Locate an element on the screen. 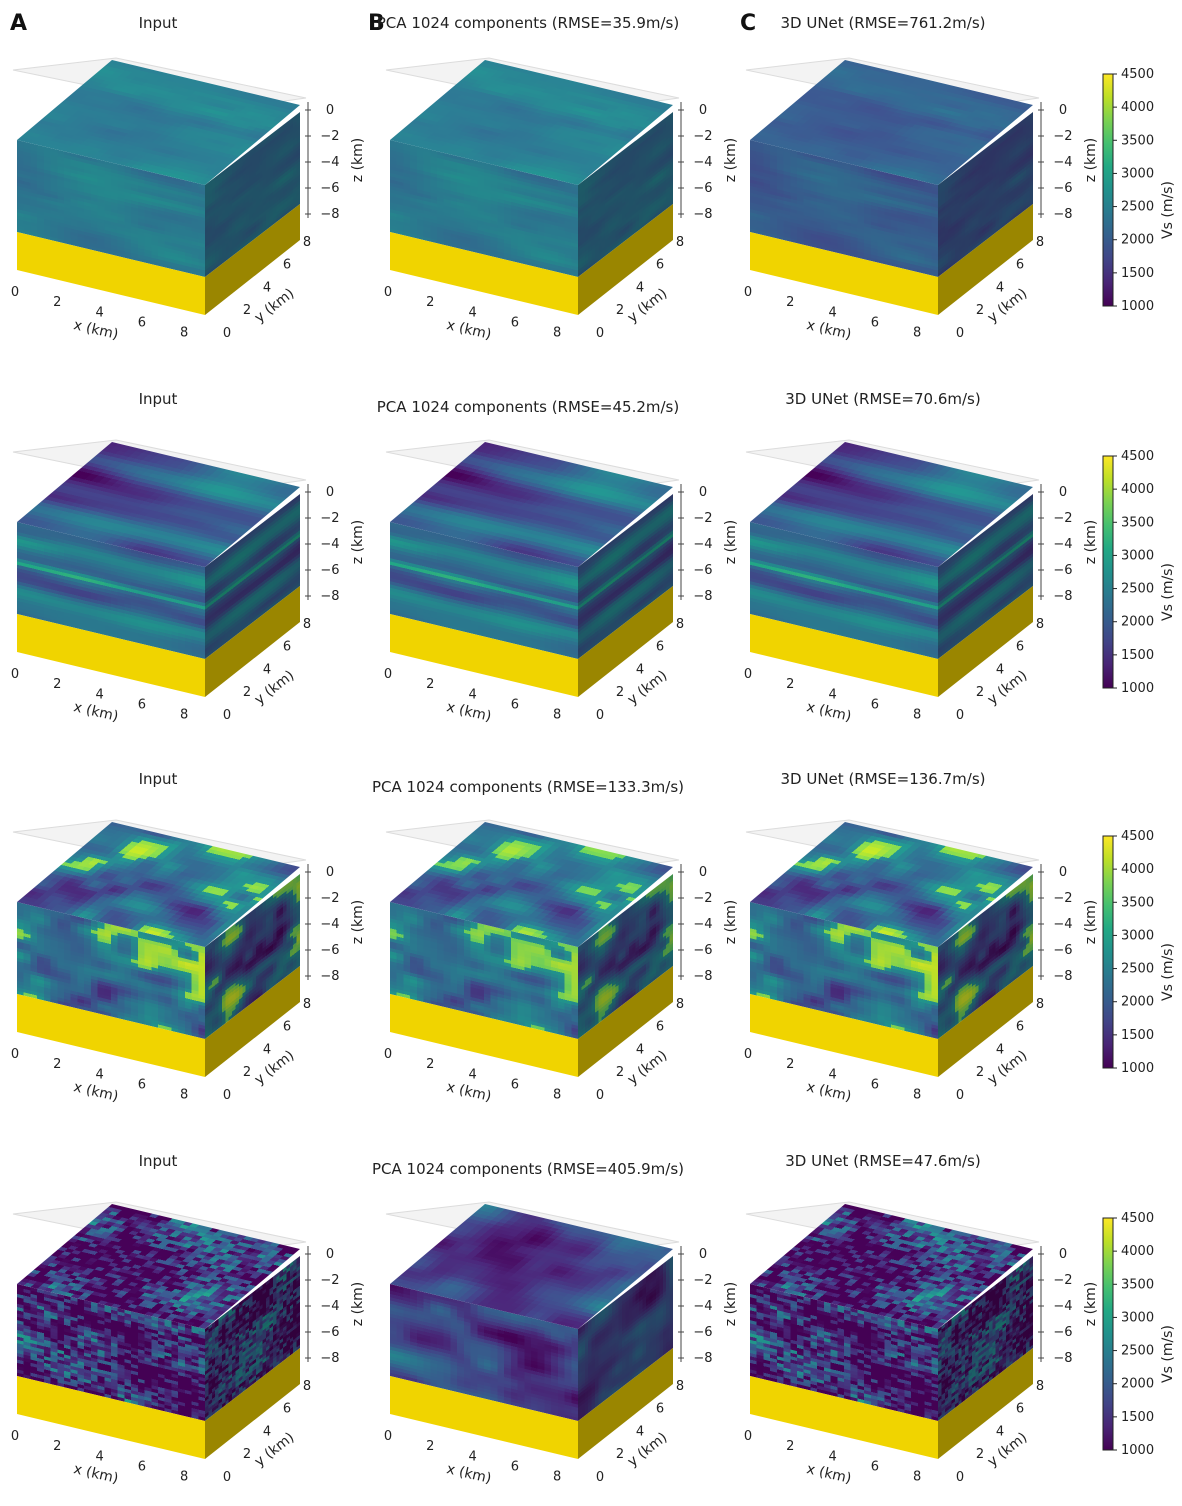 Image resolution: width=1182 pixels, height=1506 pixels. front-floor is located at coordinates (111, 273).